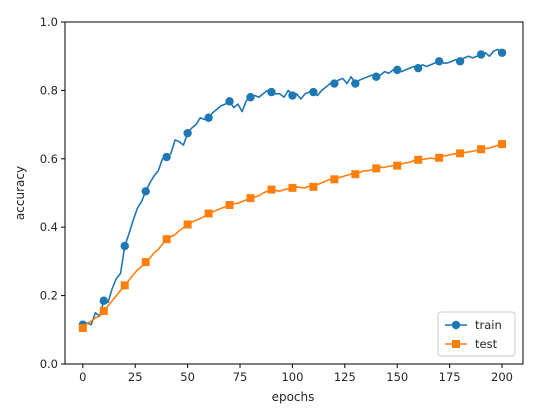  I want to click on legend: train test, so click(476, 334).